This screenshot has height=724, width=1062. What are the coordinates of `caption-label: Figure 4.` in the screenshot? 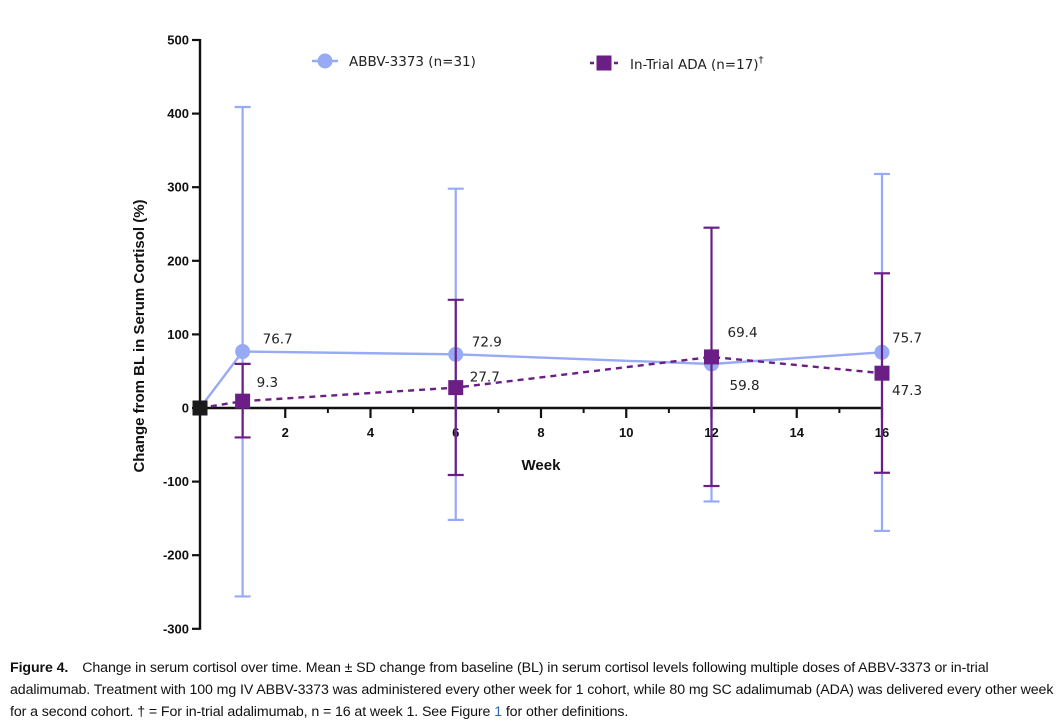 It's located at (39, 668).